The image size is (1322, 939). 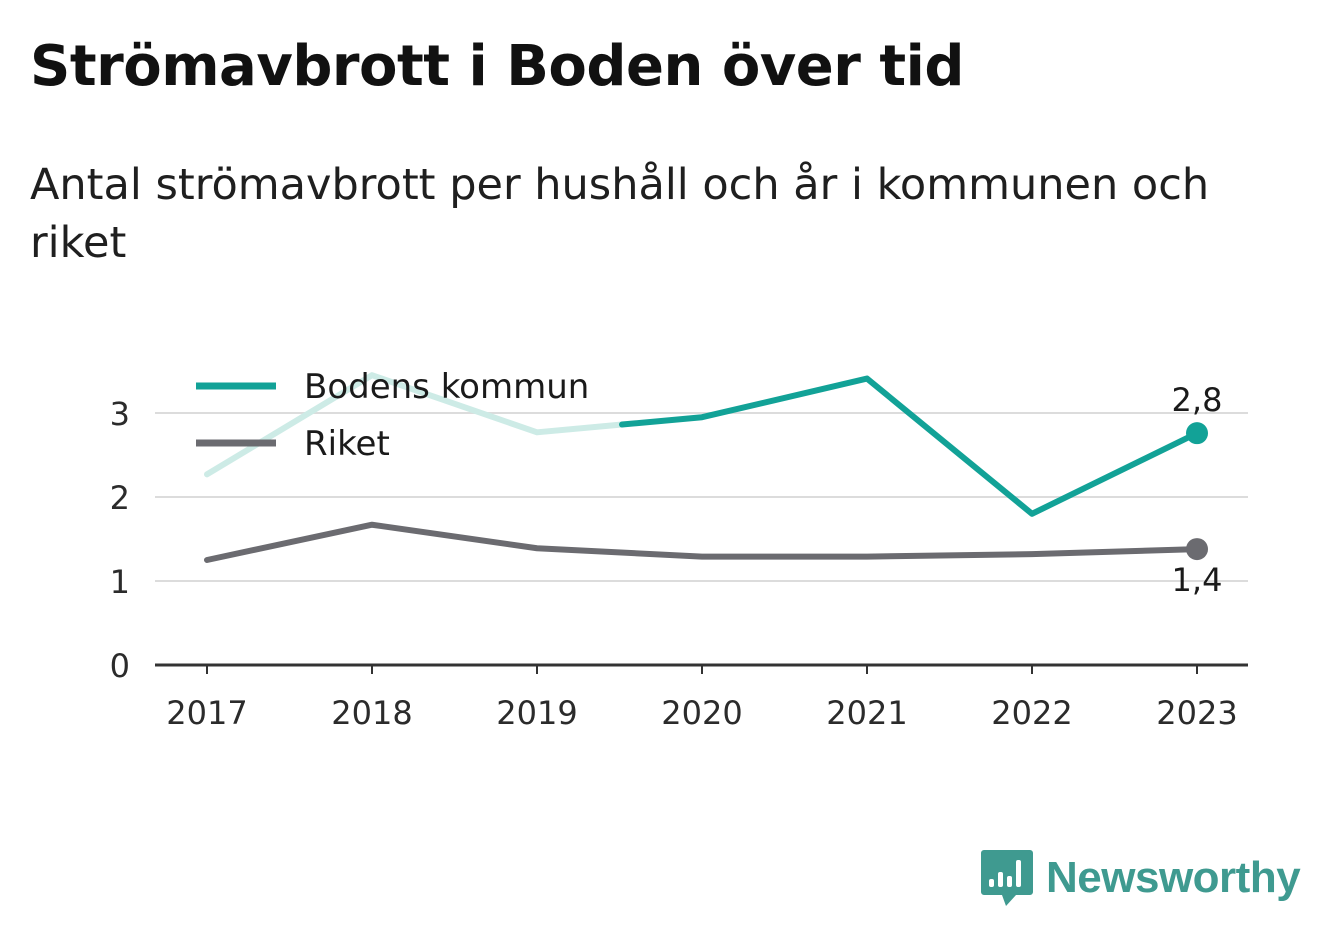 What do you see at coordinates (702, 542) in the screenshot?
I see `series-line-riket` at bounding box center [702, 542].